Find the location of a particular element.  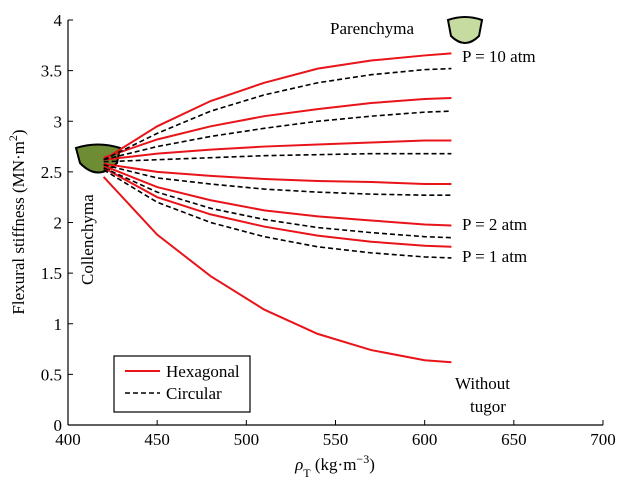

annotation: Collenchyma is located at coordinates (87, 239).